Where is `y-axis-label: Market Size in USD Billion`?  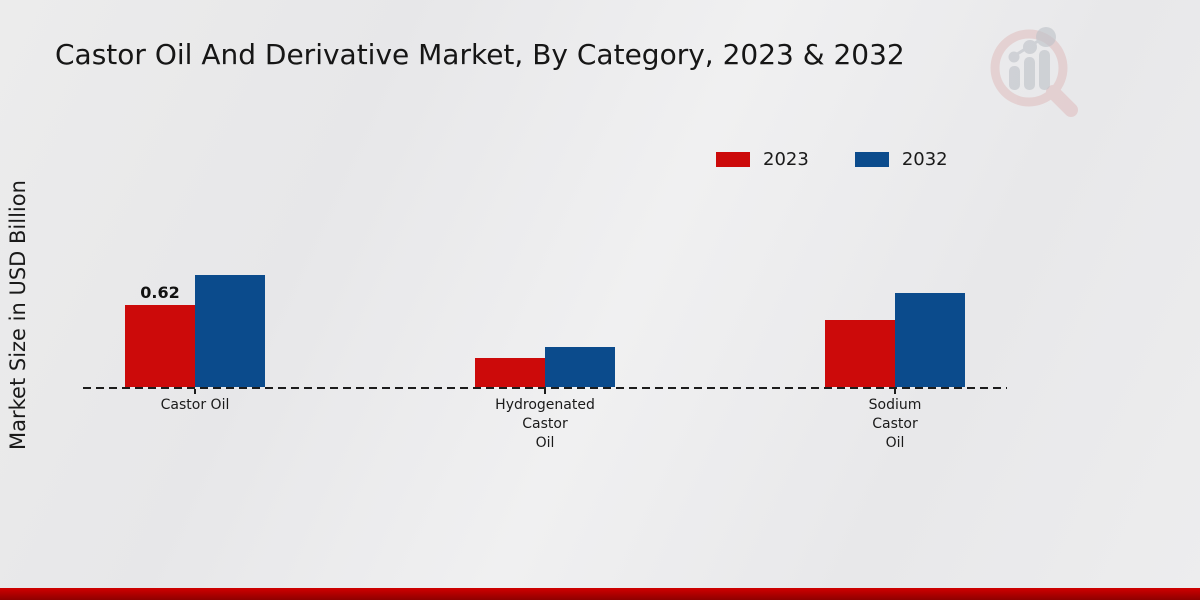
y-axis-label: Market Size in USD Billion is located at coordinates (18, 315).